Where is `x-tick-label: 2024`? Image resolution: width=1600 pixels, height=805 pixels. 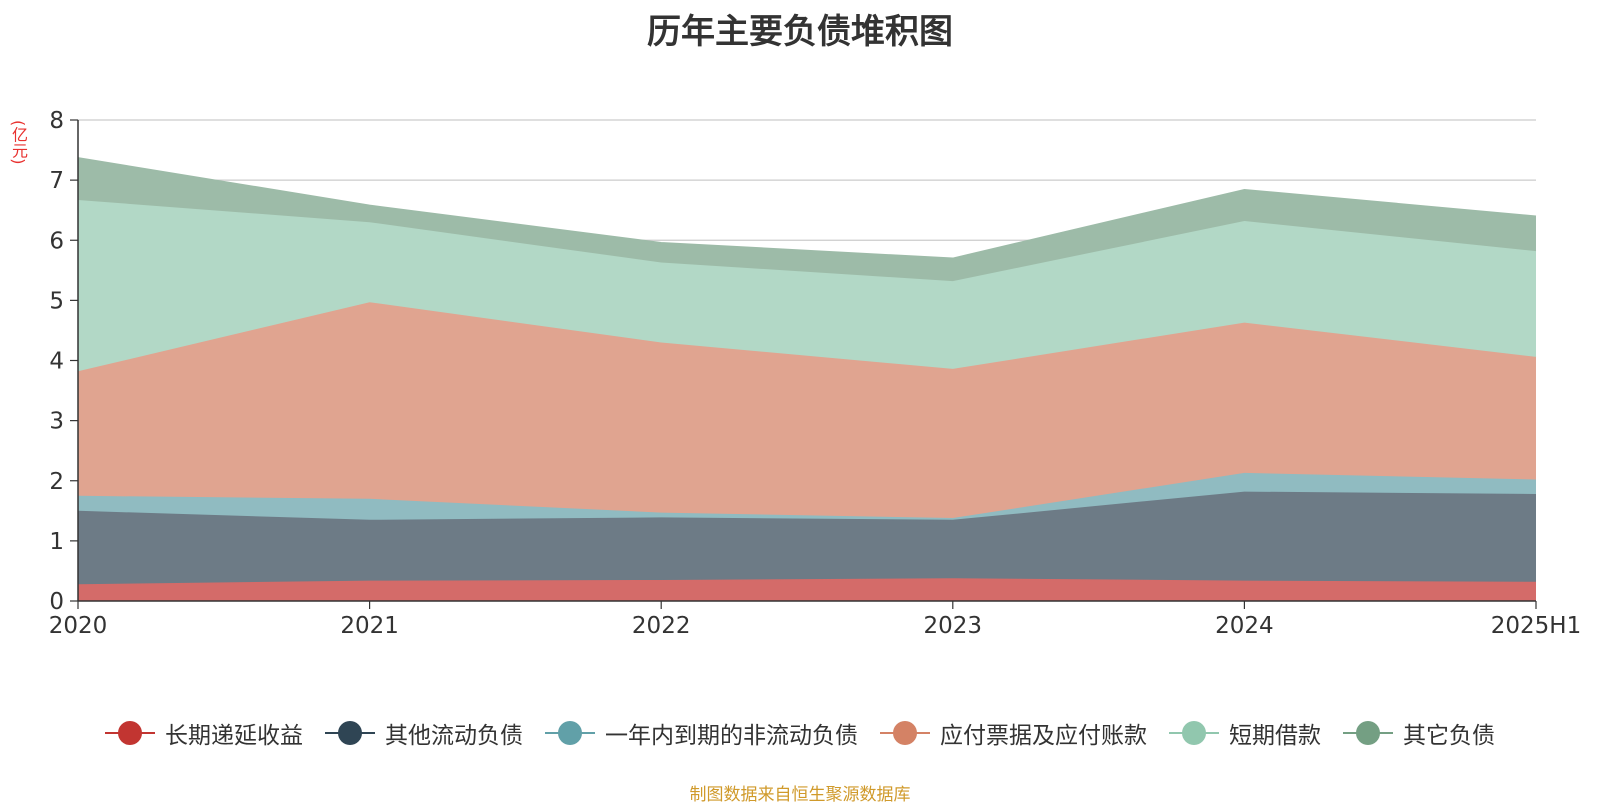 x-tick-label: 2024 is located at coordinates (1244, 626).